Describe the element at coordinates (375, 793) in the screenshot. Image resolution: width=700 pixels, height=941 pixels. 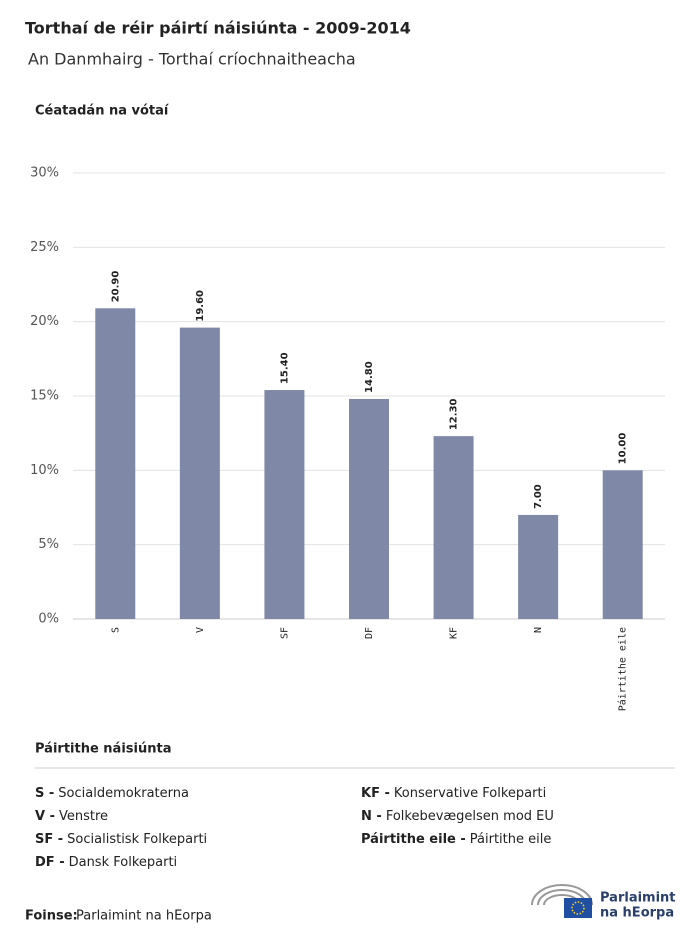
I see `party-abbr: KF -` at that location.